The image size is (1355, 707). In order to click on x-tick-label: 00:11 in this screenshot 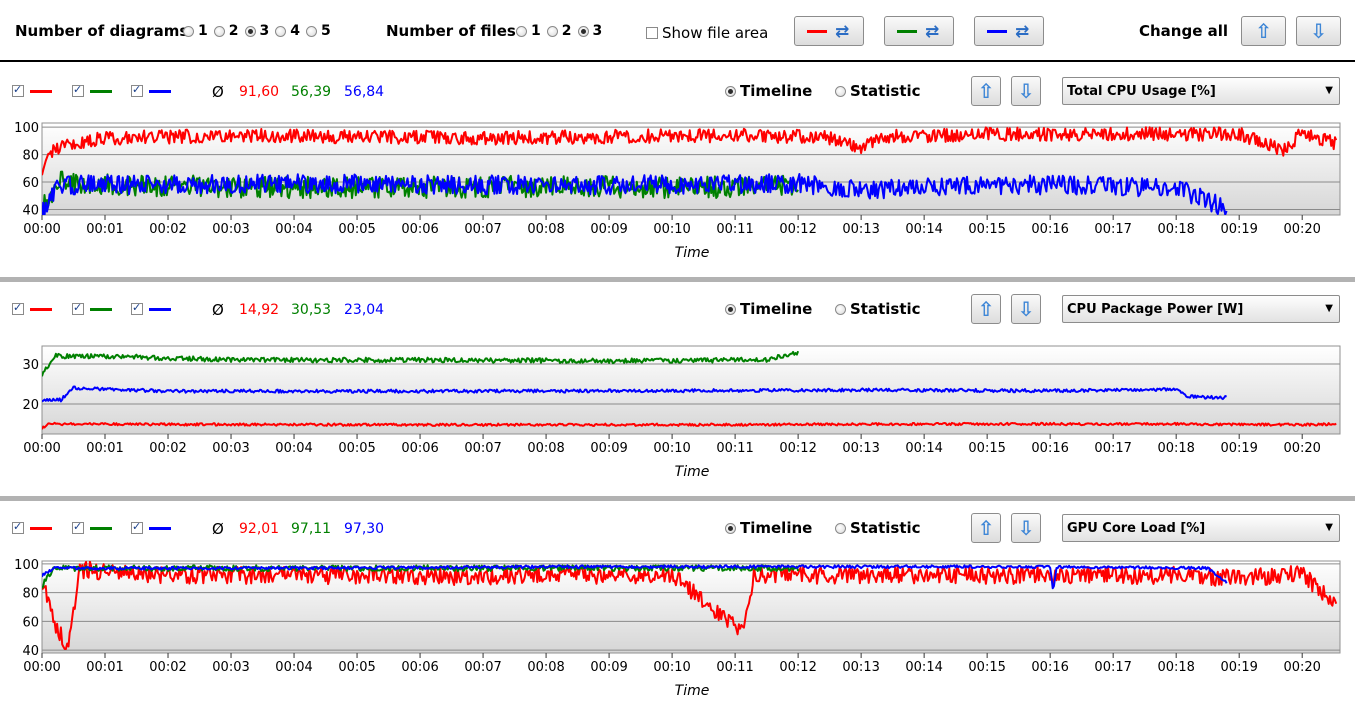, I will do `click(734, 448)`.